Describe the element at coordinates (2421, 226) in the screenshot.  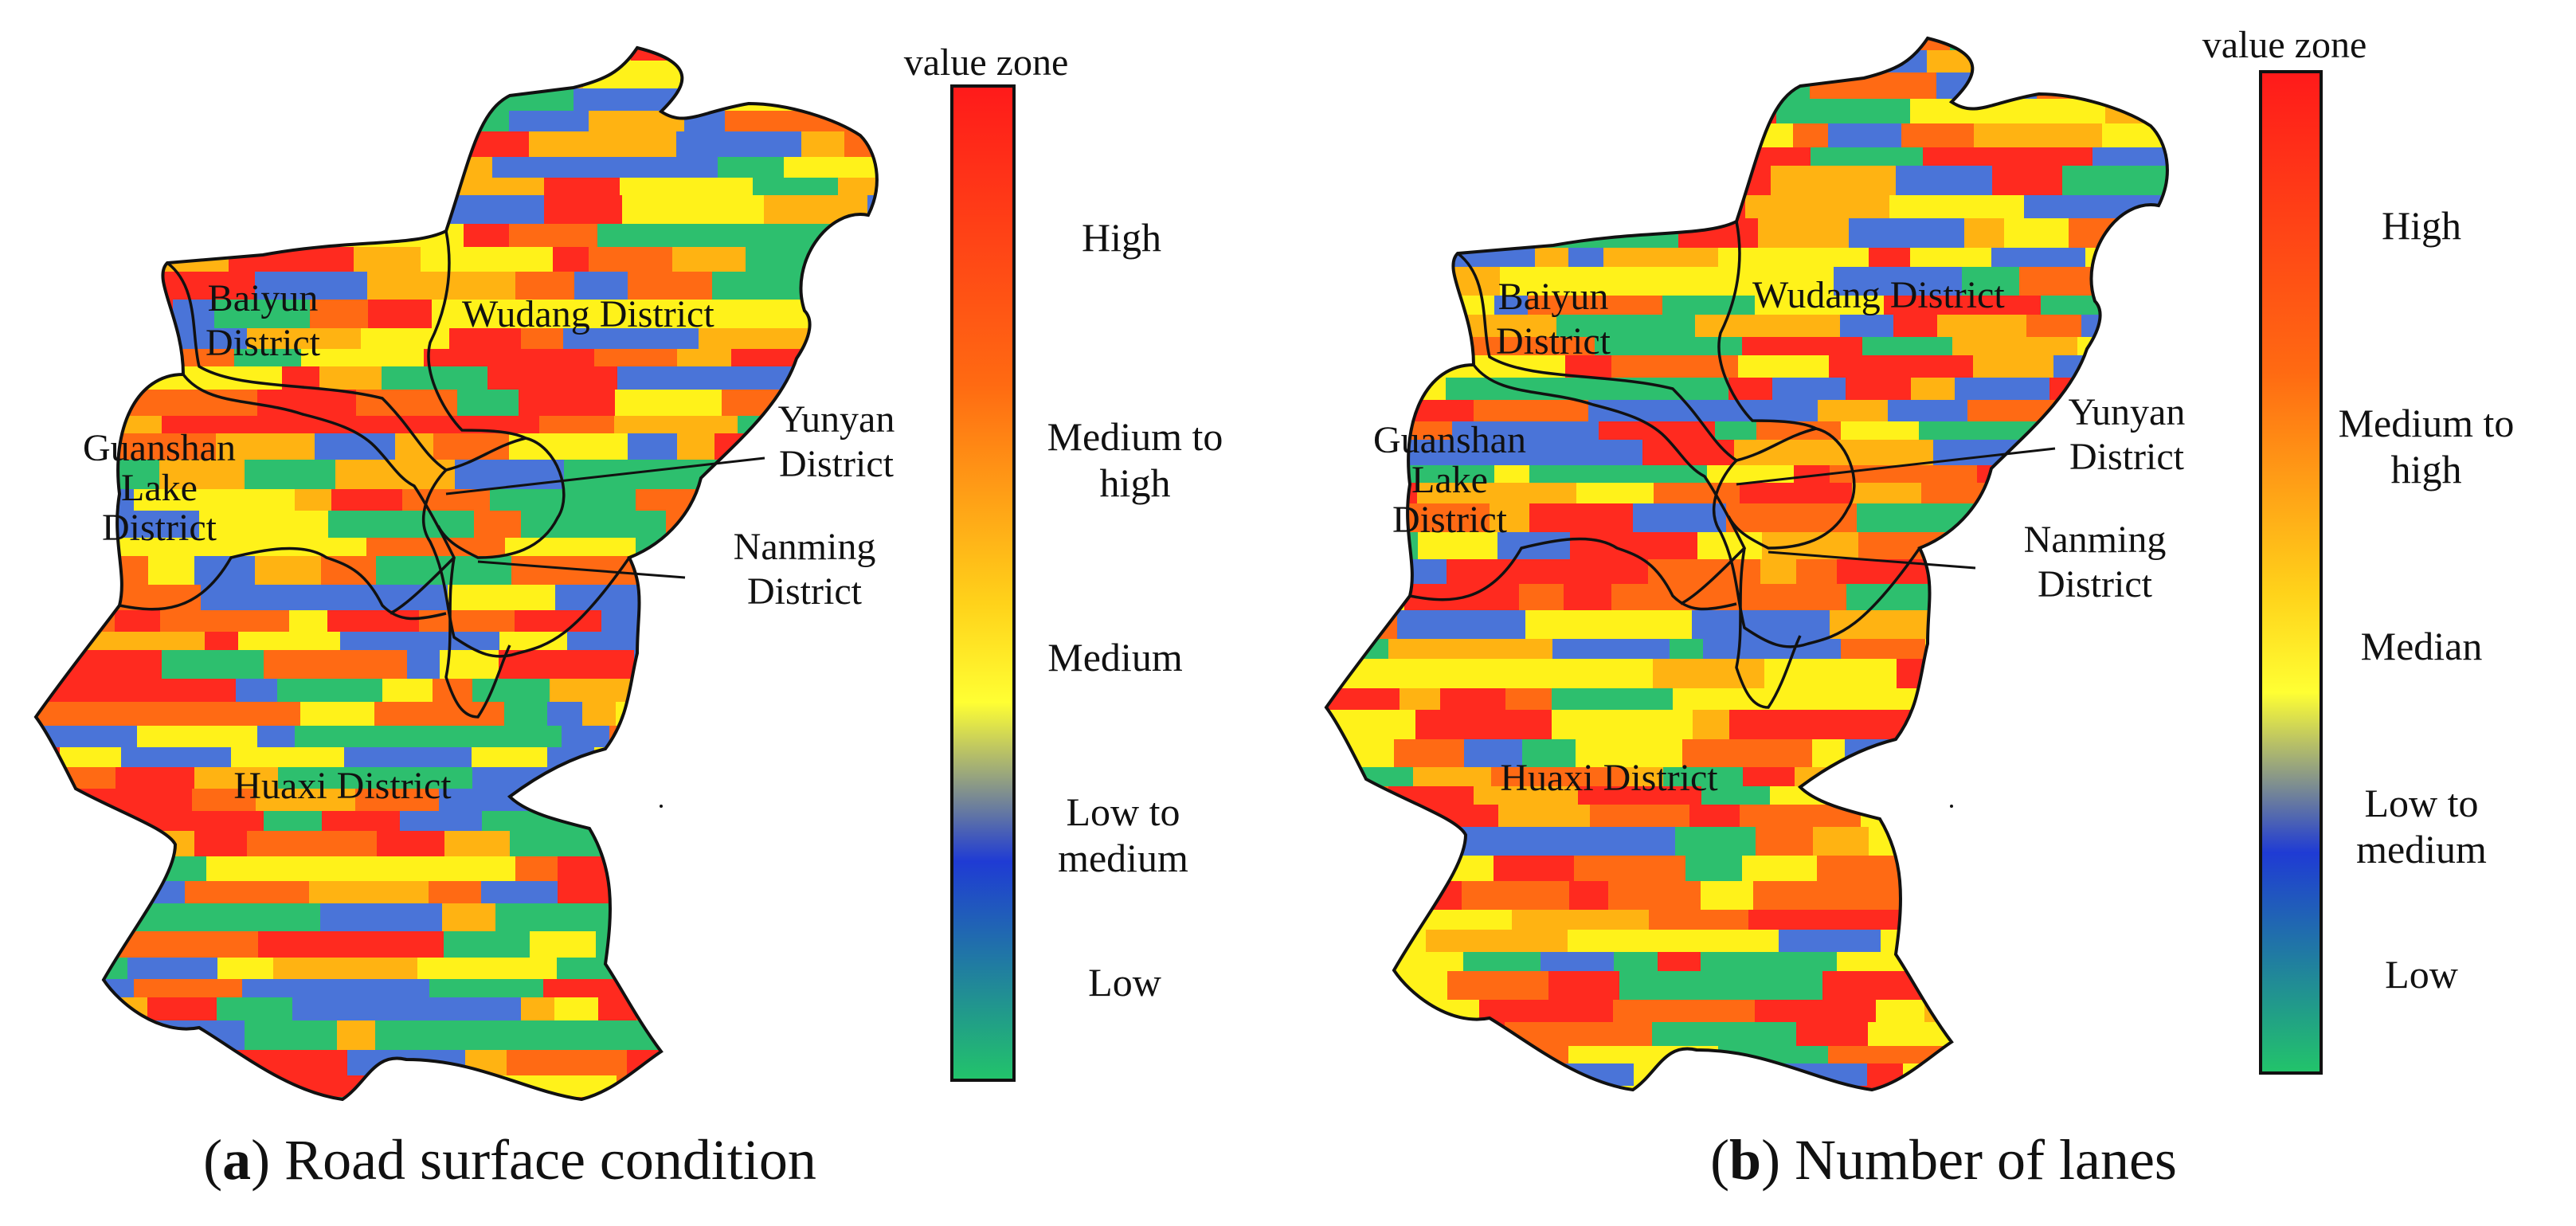
I see `legend-level-high-b: High` at that location.